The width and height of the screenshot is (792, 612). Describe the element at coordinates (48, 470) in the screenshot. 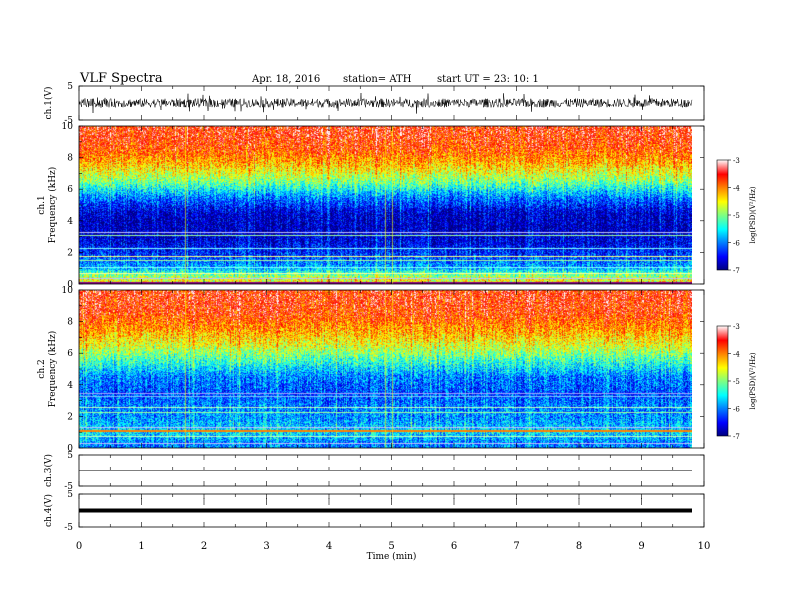

I see `ch3-waveform-ylabel: ch.3(V)` at that location.